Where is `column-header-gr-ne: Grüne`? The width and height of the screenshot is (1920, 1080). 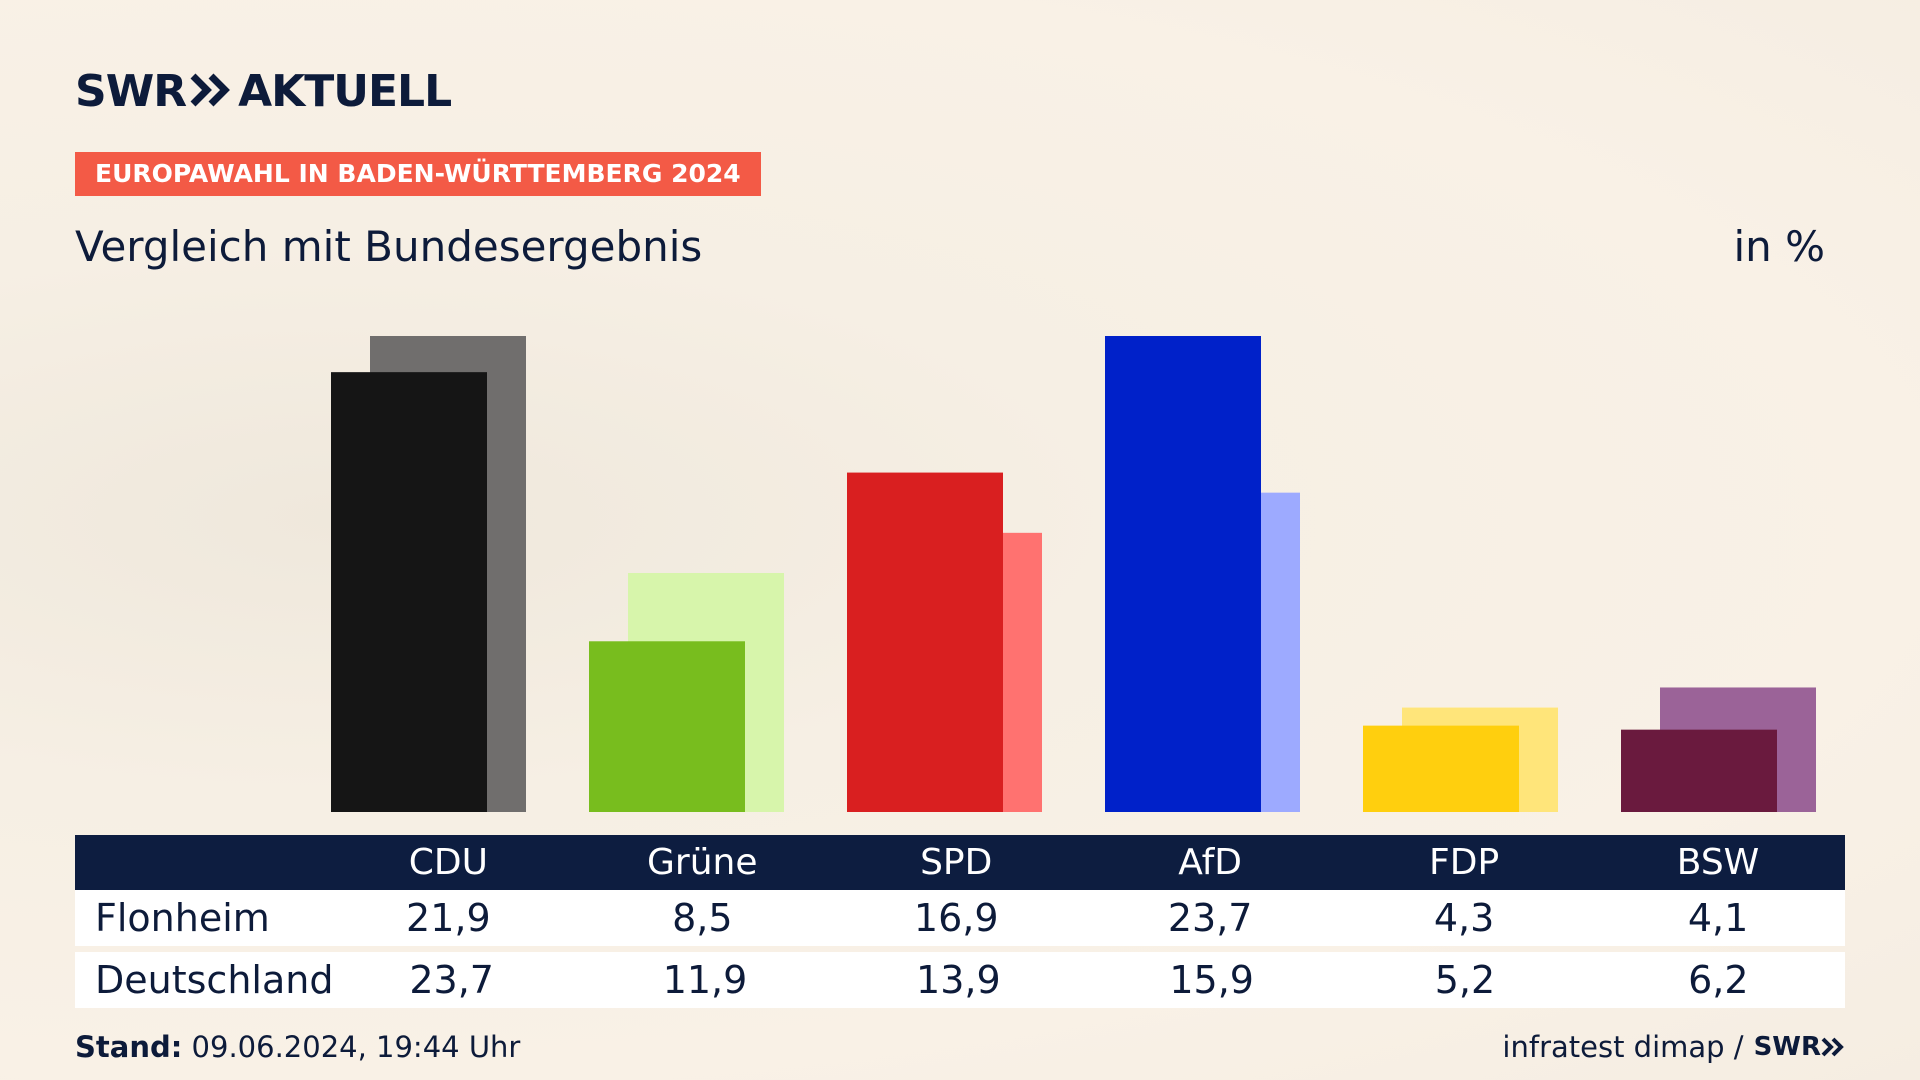 column-header-gr-ne: Grüne is located at coordinates (702, 862).